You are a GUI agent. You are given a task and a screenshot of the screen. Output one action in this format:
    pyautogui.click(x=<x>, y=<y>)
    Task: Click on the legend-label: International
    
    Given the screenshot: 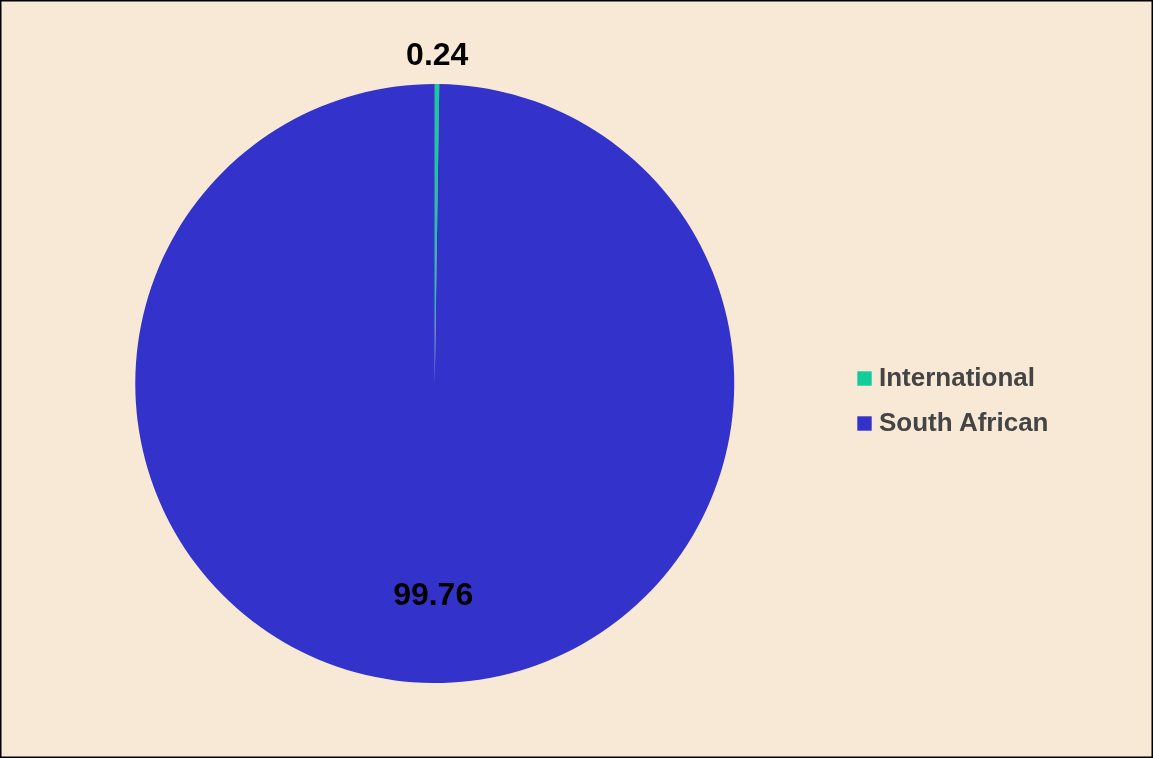 What is the action you would take?
    pyautogui.click(x=957, y=377)
    